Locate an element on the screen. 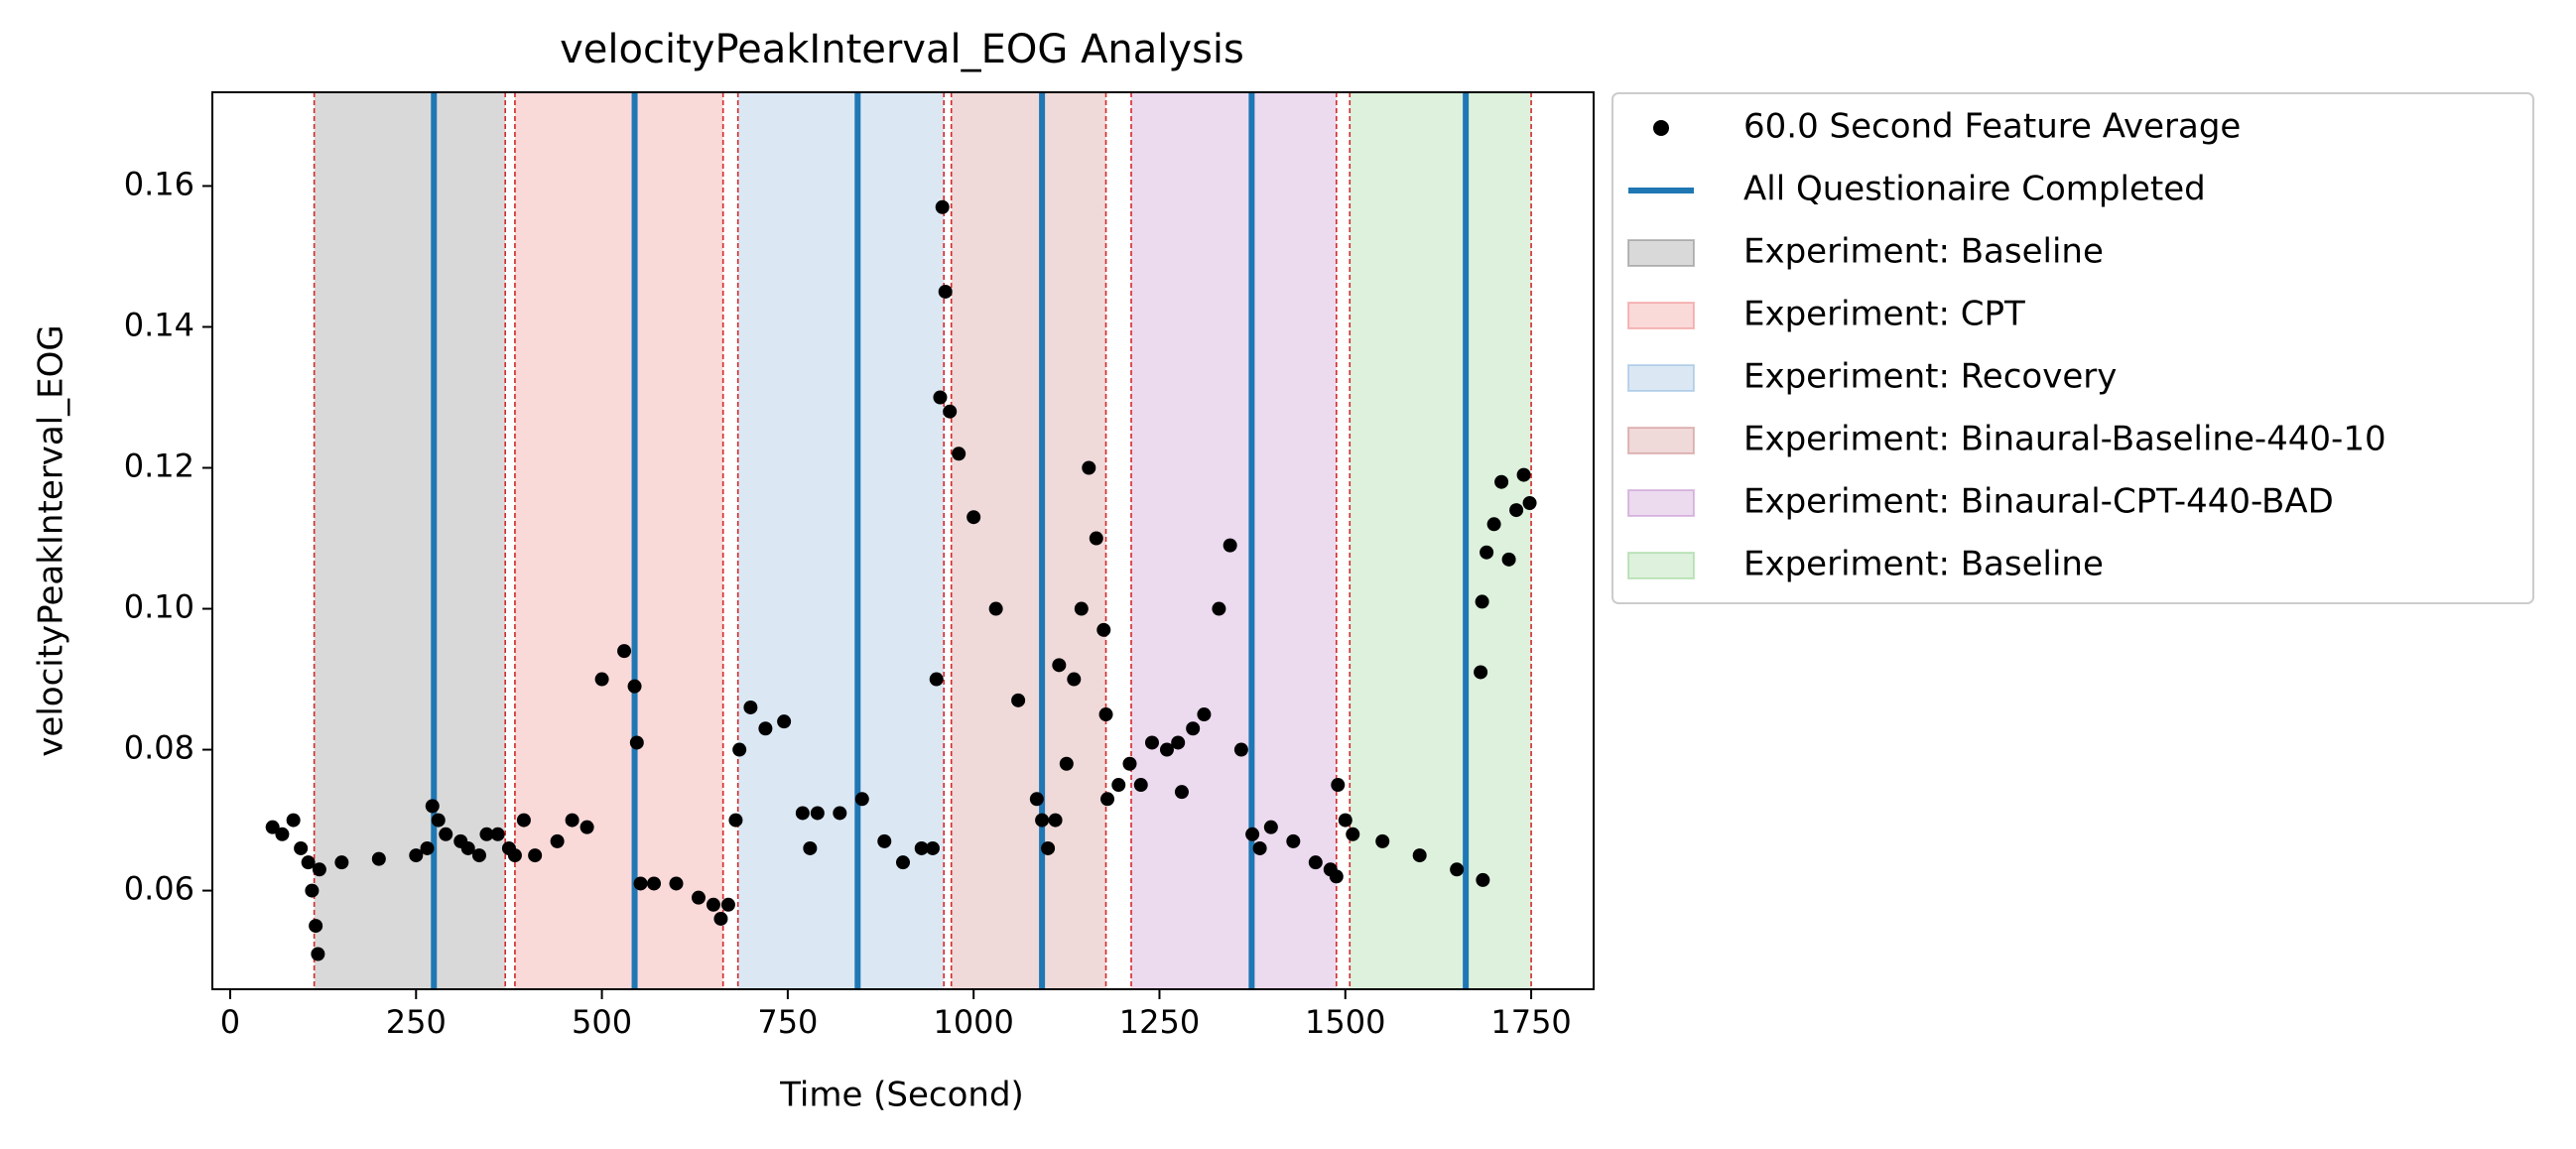 This screenshot has width=2576, height=1149. legend-label: 60.0 Second Feature Average is located at coordinates (1992, 127).